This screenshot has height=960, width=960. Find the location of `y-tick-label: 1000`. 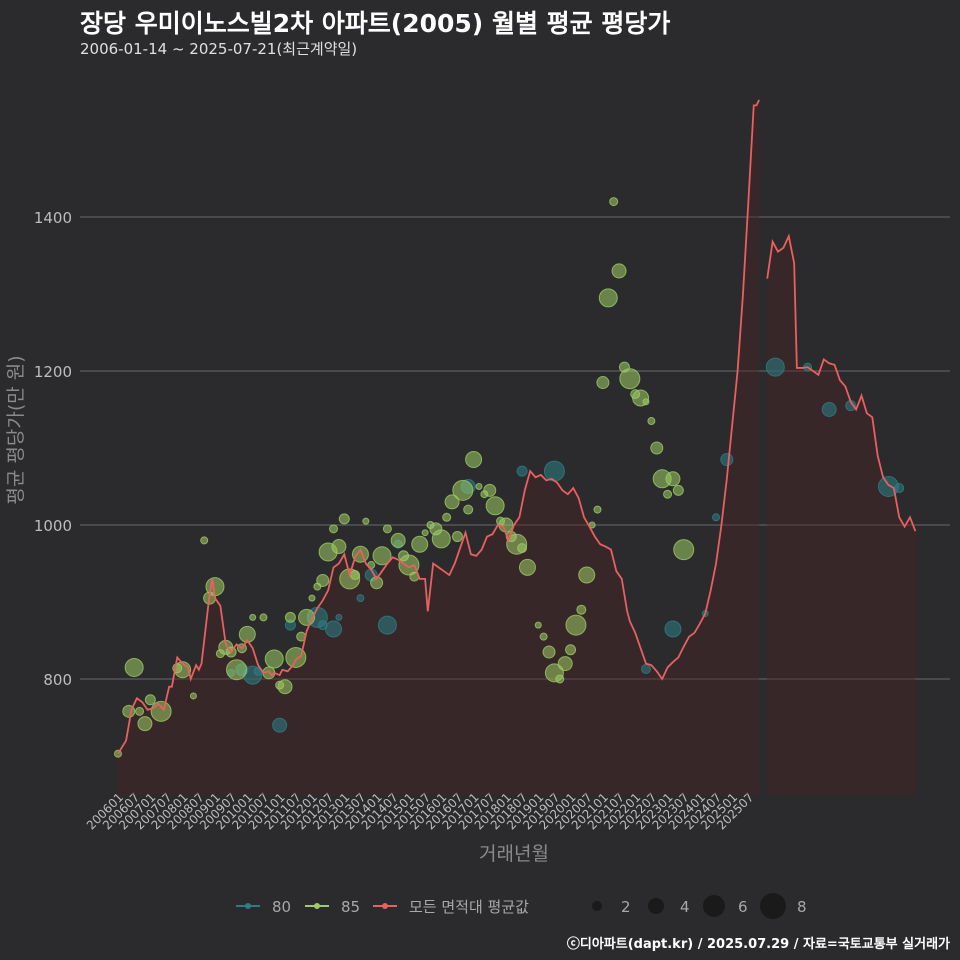

y-tick-label: 1000 is located at coordinates (53, 526).